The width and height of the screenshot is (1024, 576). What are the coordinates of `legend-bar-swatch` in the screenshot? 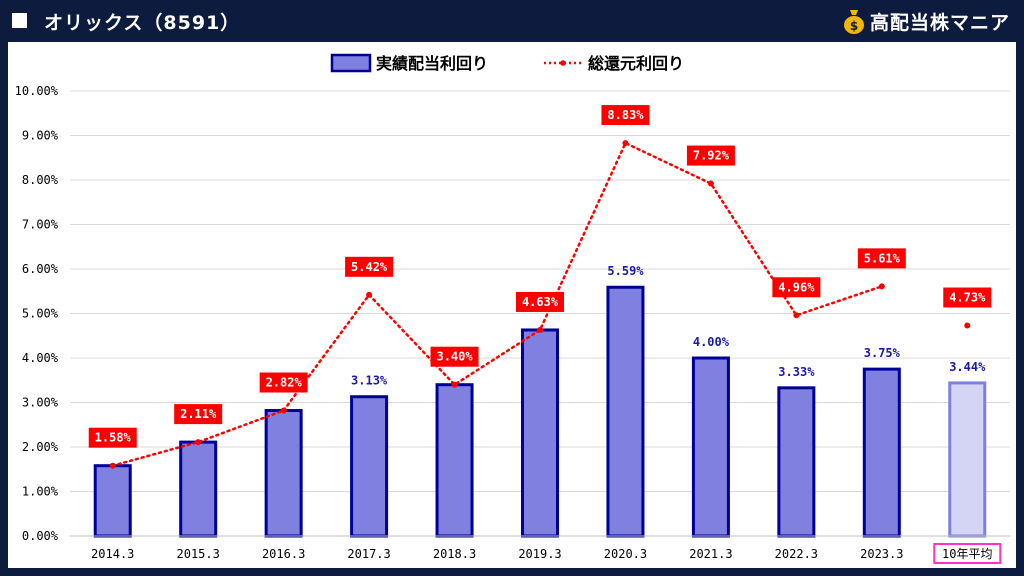 It's located at (351, 63).